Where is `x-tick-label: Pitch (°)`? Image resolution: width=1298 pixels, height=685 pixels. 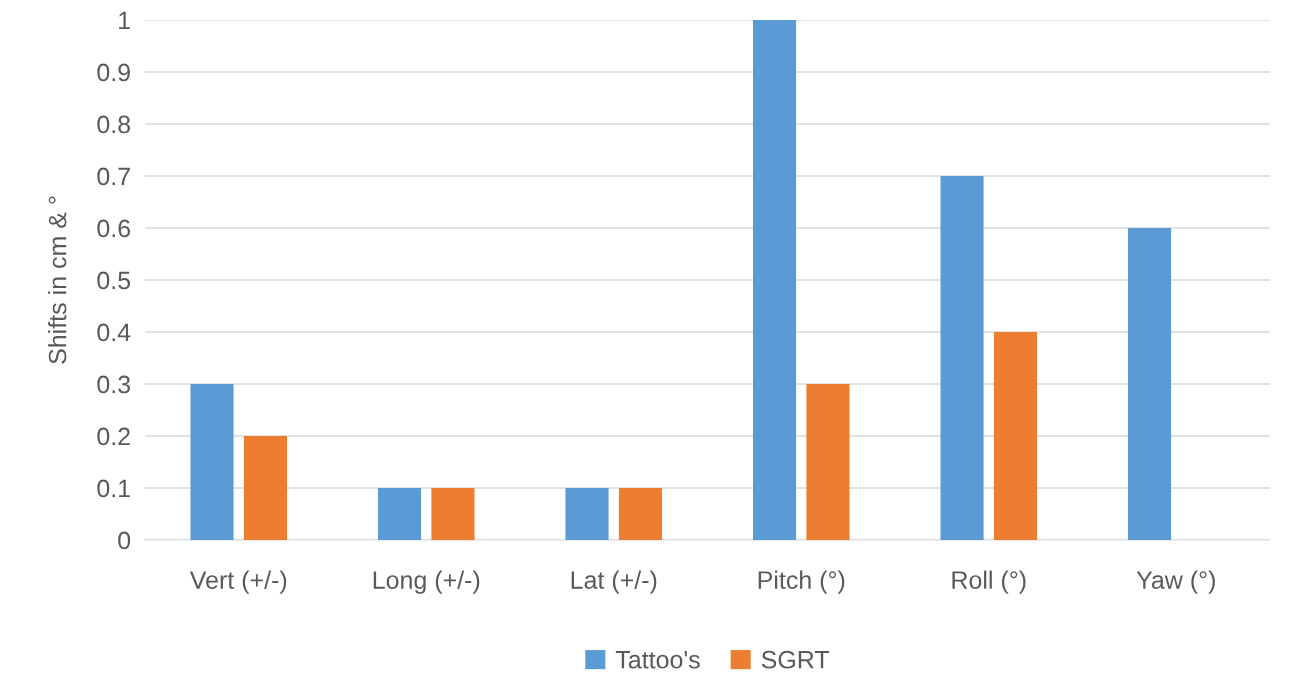
x-tick-label: Pitch (°) is located at coordinates (801, 582).